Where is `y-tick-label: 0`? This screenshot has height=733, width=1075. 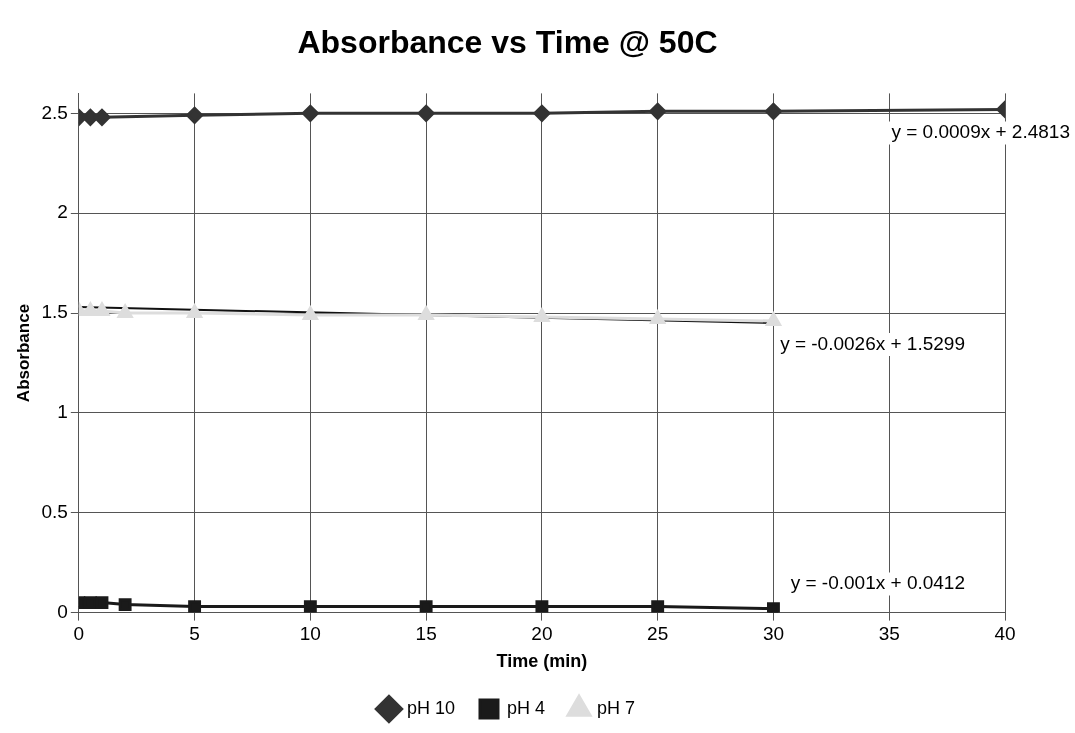 y-tick-label: 0 is located at coordinates (62, 611).